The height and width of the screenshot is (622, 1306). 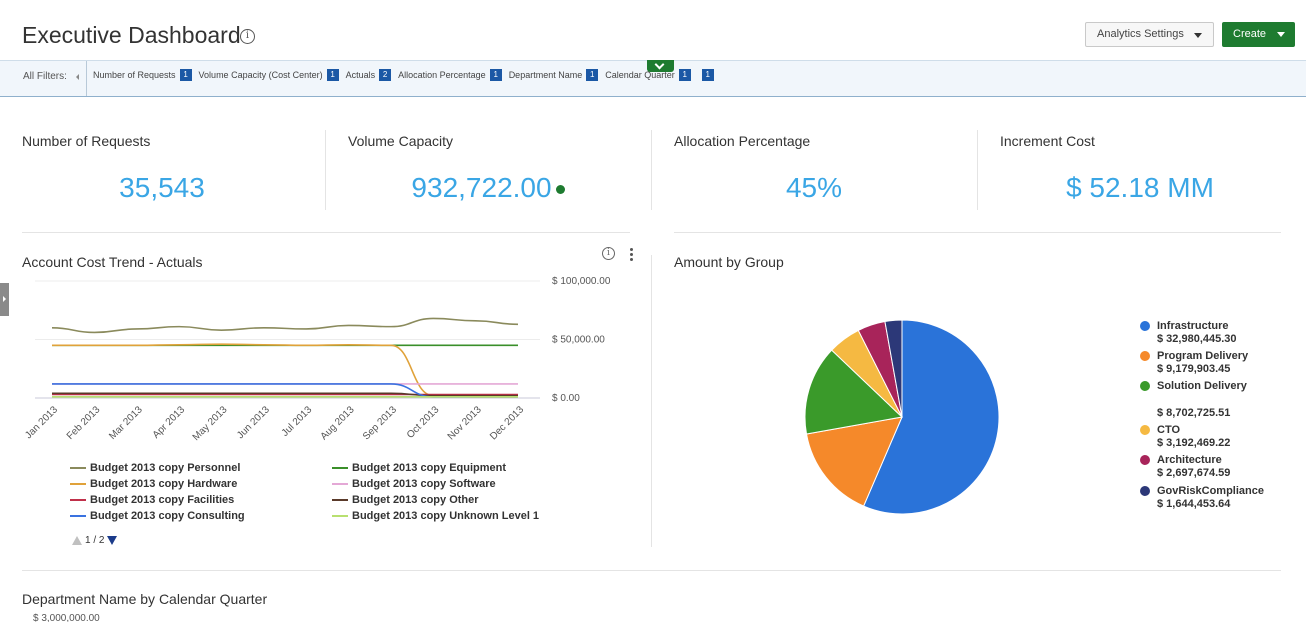 I want to click on legend-item: Budget 2013 copy Personnel, so click(x=155, y=468).